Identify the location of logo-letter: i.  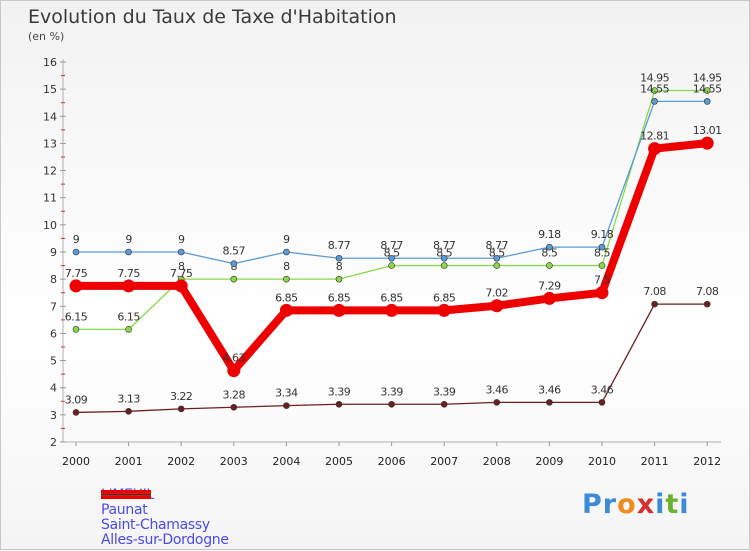
(660, 504).